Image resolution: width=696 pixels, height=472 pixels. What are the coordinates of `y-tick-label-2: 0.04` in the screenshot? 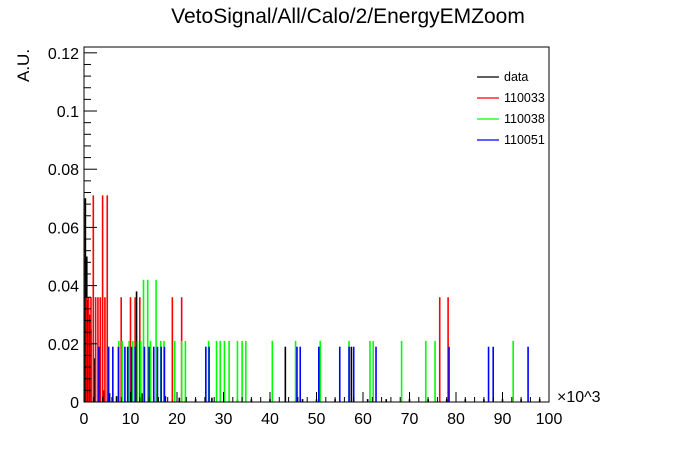 It's located at (63, 287).